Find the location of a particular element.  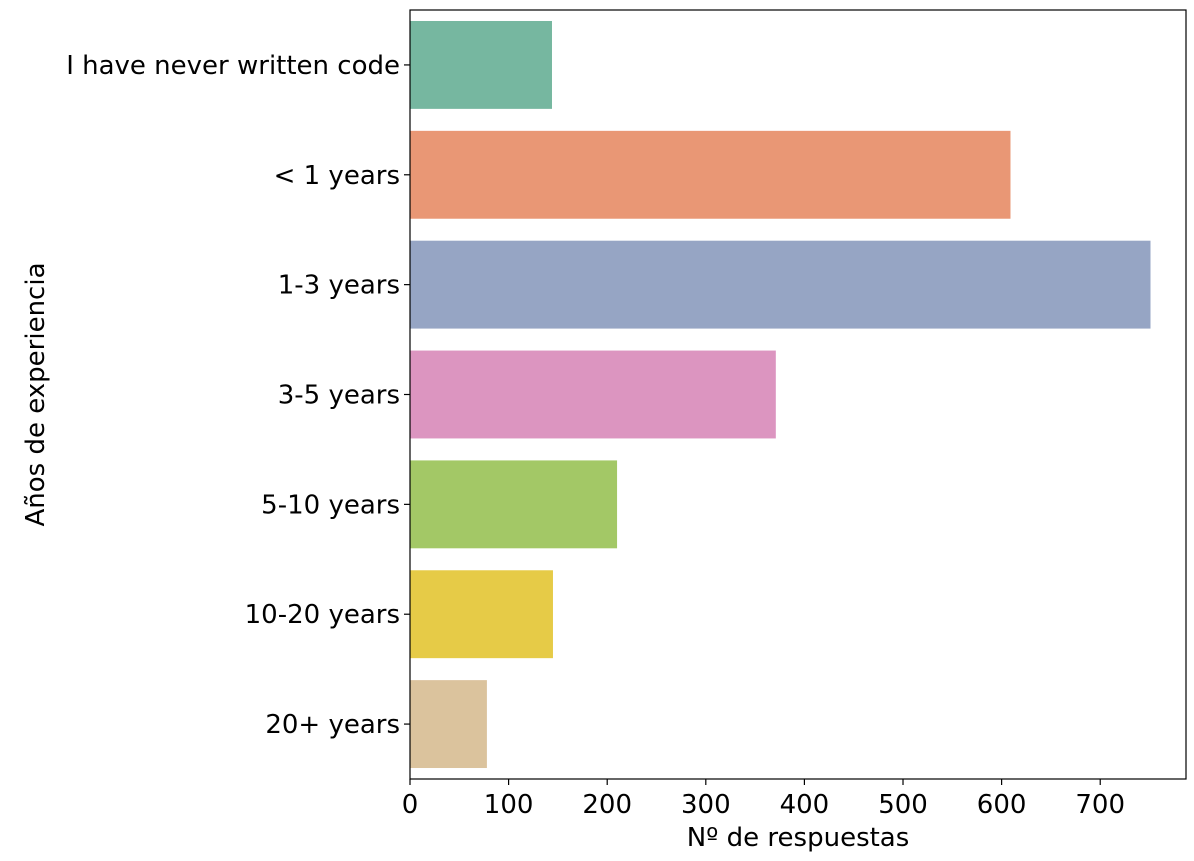

x-tick-label: 200 is located at coordinates (607, 805).